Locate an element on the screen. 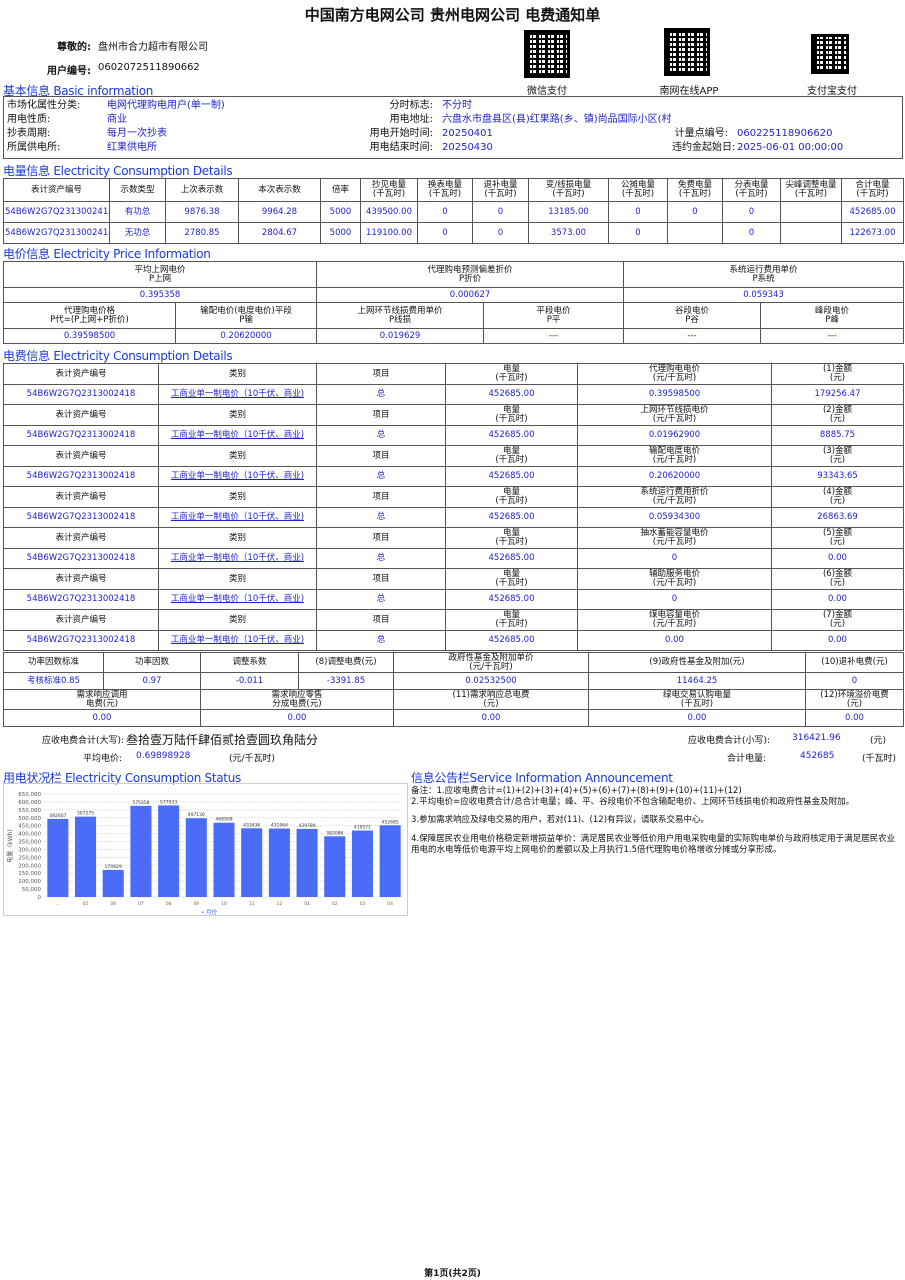 The height and width of the screenshot is (1280, 905). basic-info-value: 红果供电所 is located at coordinates (132, 148).